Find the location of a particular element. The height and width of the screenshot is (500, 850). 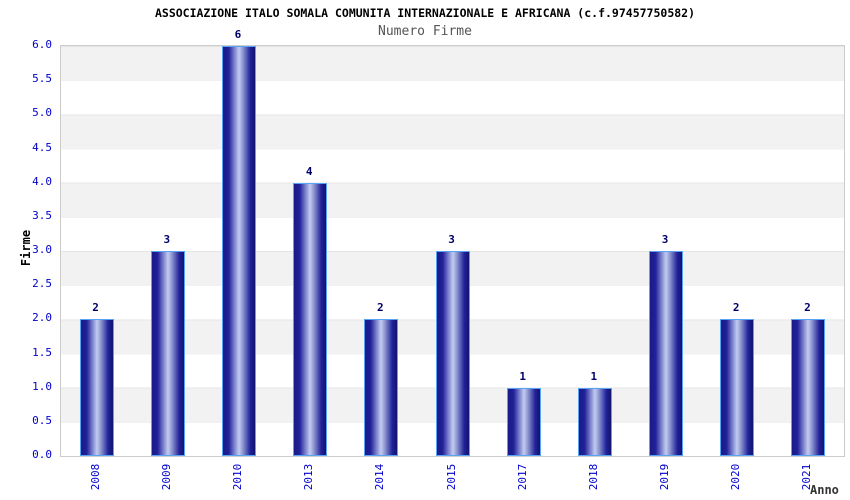

y-tick-label: 4.0 is located at coordinates (42, 181).